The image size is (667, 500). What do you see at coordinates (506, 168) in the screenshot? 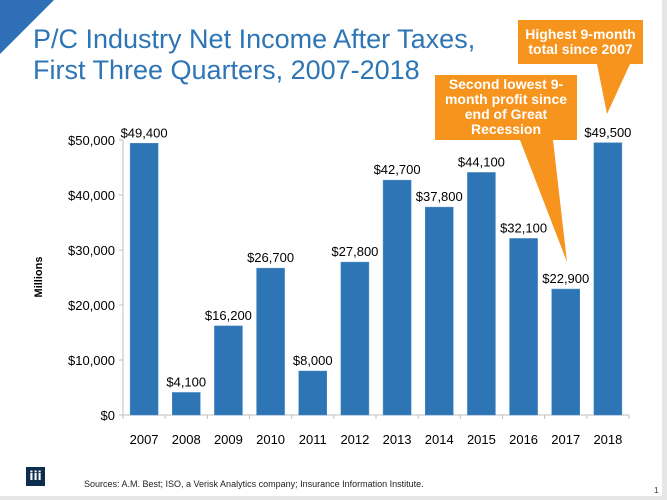
I see `callout-2017-shape` at bounding box center [506, 168].